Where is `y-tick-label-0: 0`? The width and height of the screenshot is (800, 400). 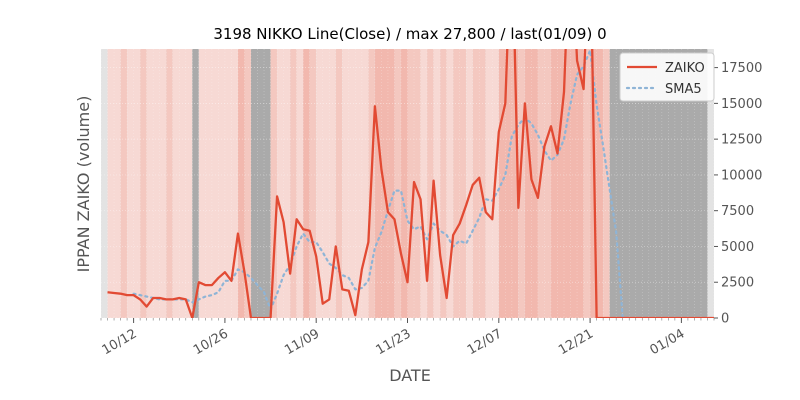
y-tick-label-0: 0 is located at coordinates (725, 319).